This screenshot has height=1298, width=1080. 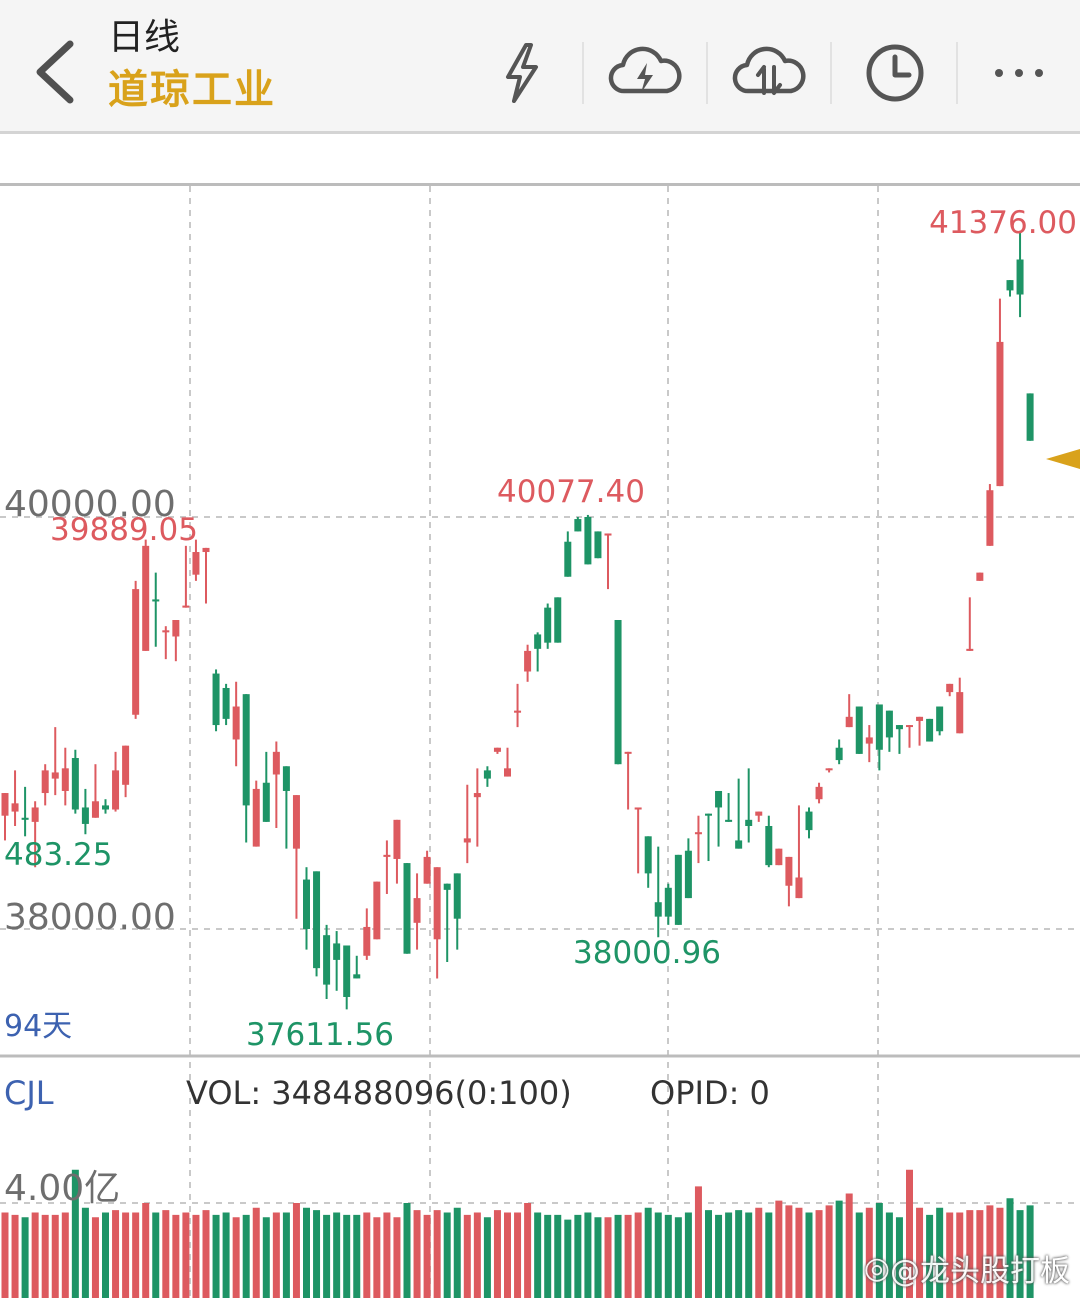 I want to click on flash-button, so click(x=521, y=73).